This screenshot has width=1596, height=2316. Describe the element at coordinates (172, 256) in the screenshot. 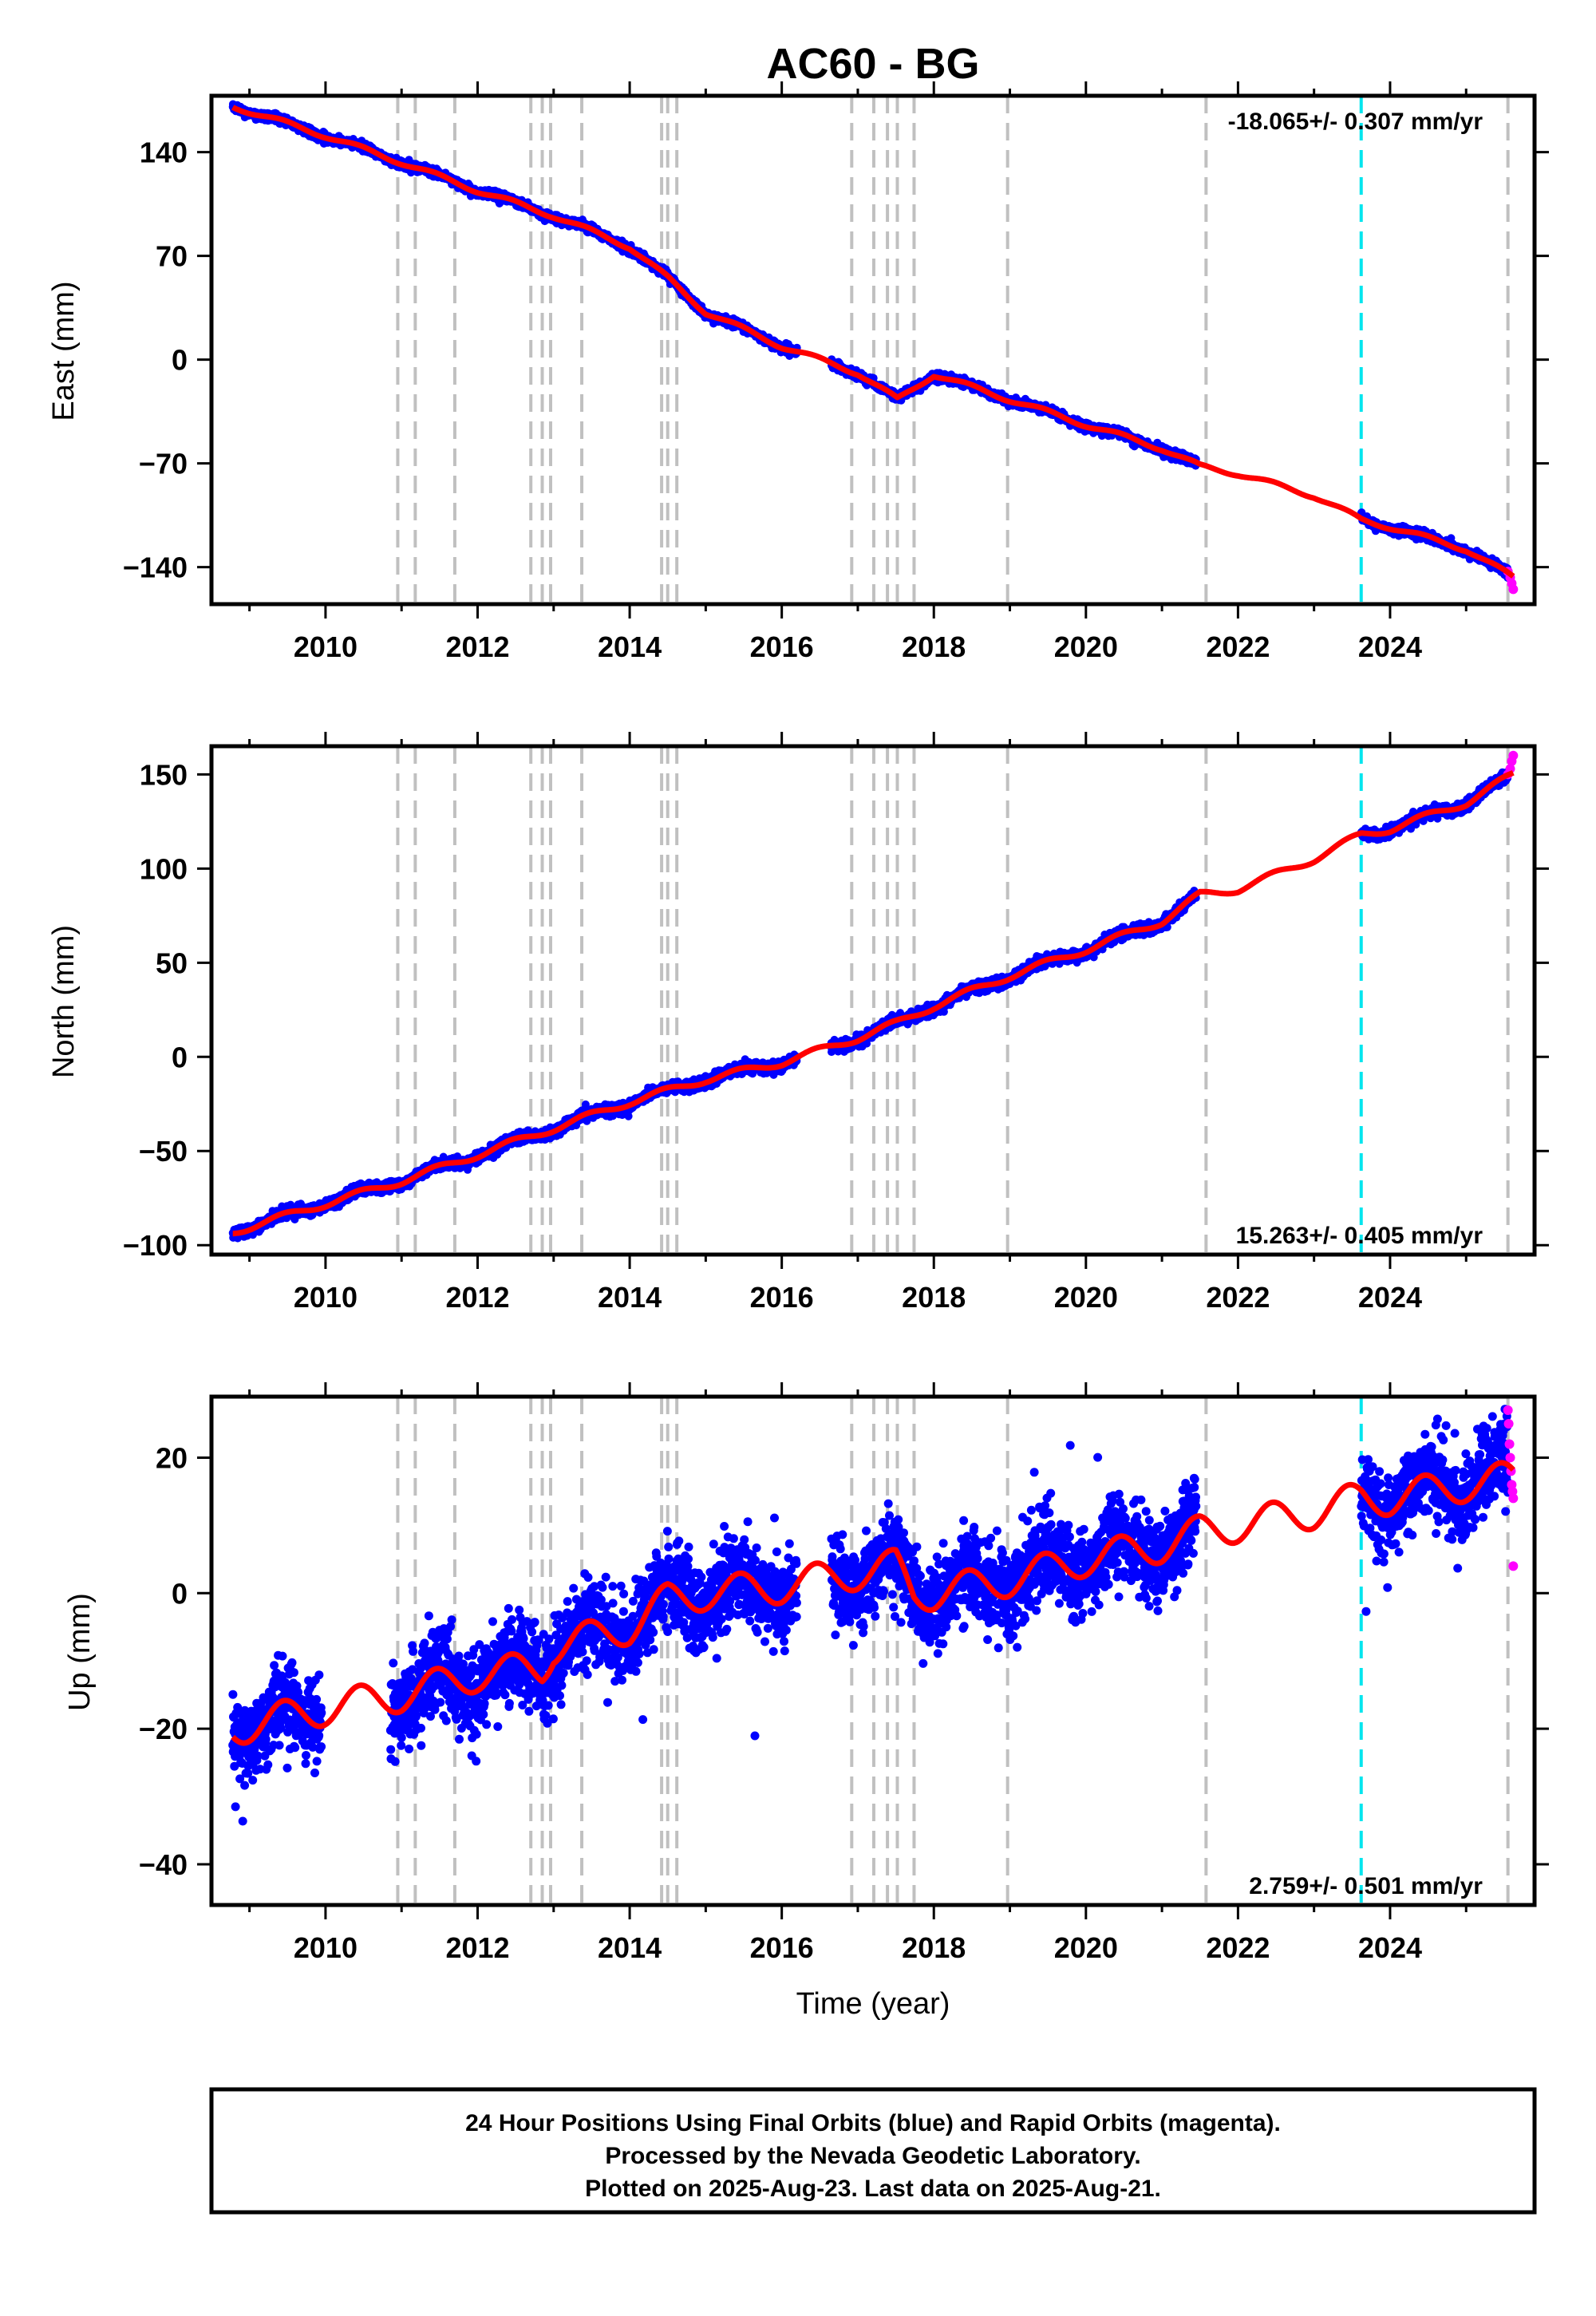

I see `y-tick-label: 70` at that location.